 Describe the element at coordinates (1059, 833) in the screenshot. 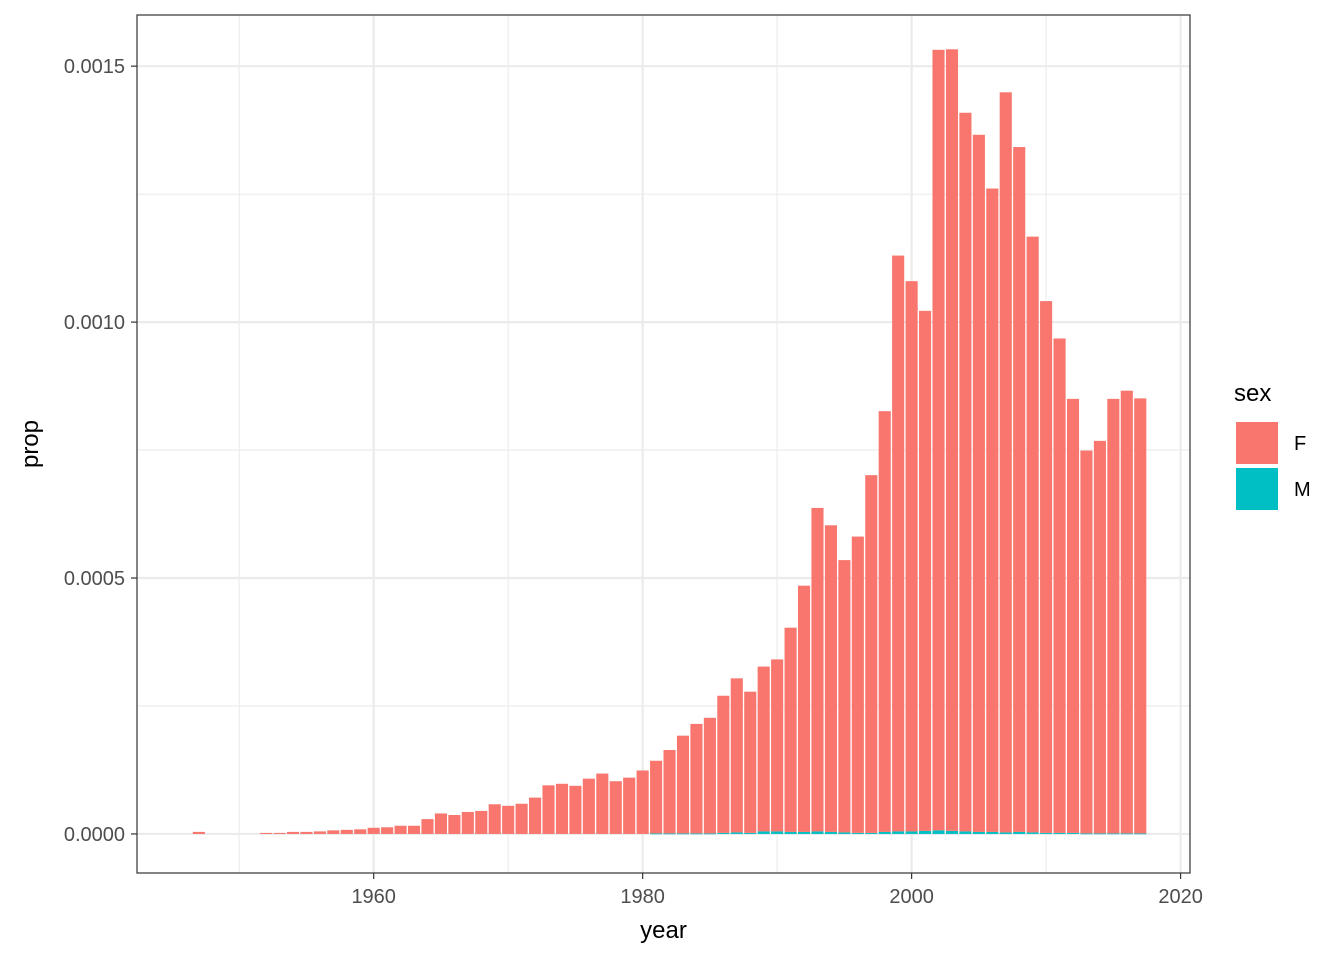

I see `bar-m-2011` at that location.